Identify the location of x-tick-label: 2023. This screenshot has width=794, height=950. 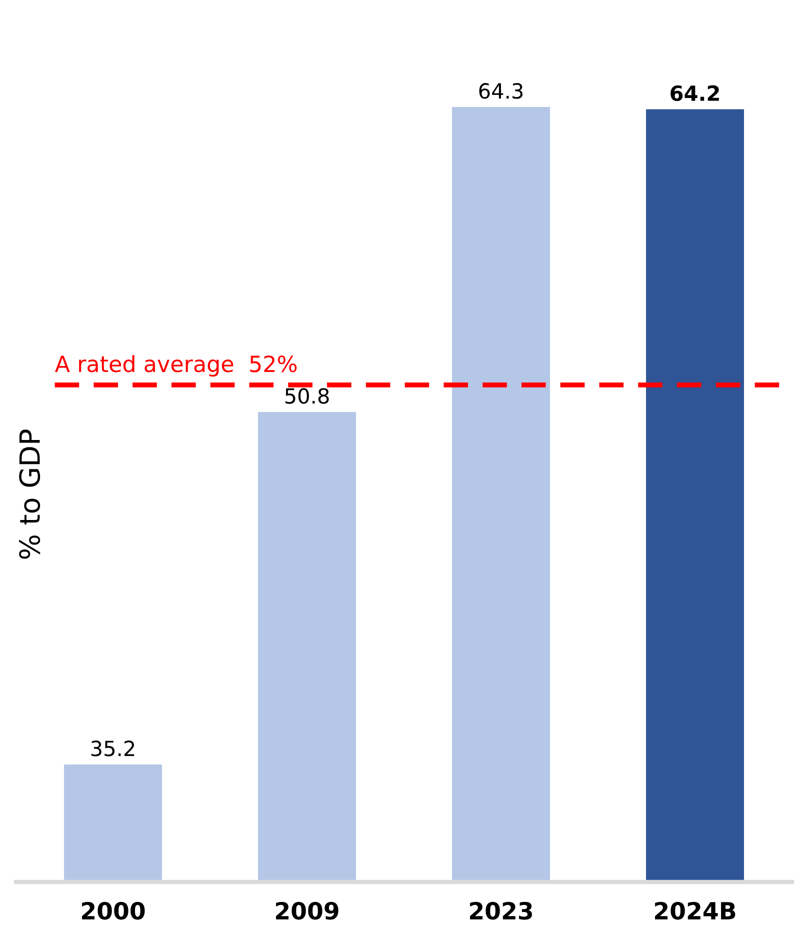
(501, 911).